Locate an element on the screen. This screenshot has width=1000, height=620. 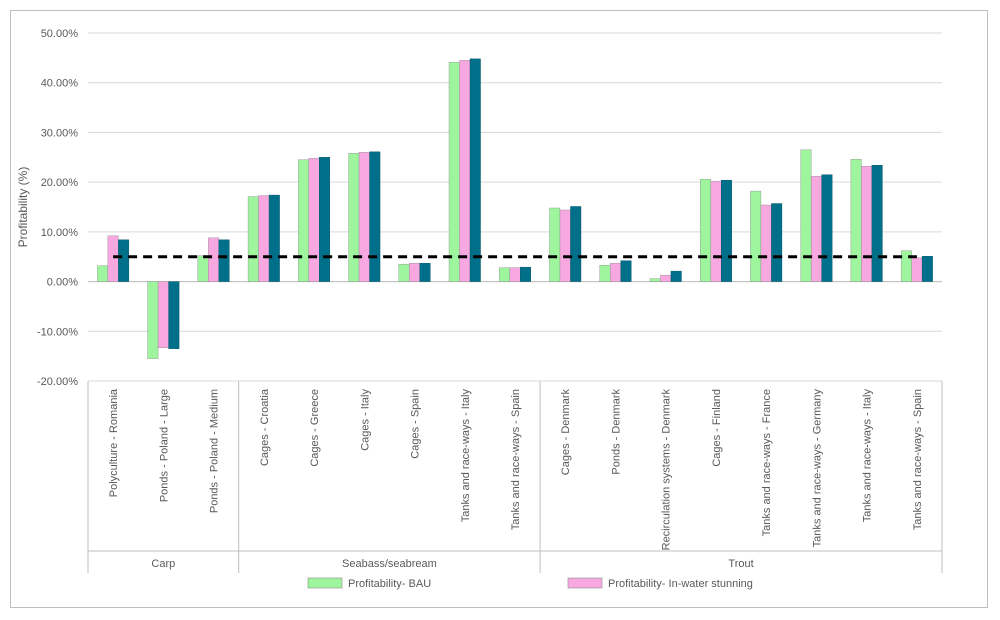
group-label: Seabass/seabream is located at coordinates (389, 564).